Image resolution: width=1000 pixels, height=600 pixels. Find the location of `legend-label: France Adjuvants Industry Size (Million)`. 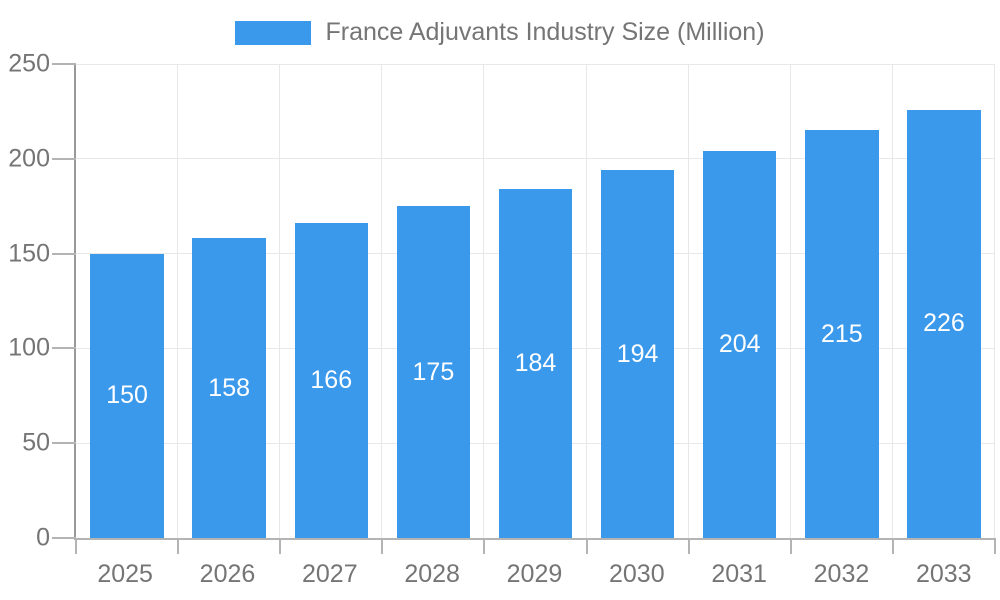

legend-label: France Adjuvants Industry Size (Million) is located at coordinates (545, 32).